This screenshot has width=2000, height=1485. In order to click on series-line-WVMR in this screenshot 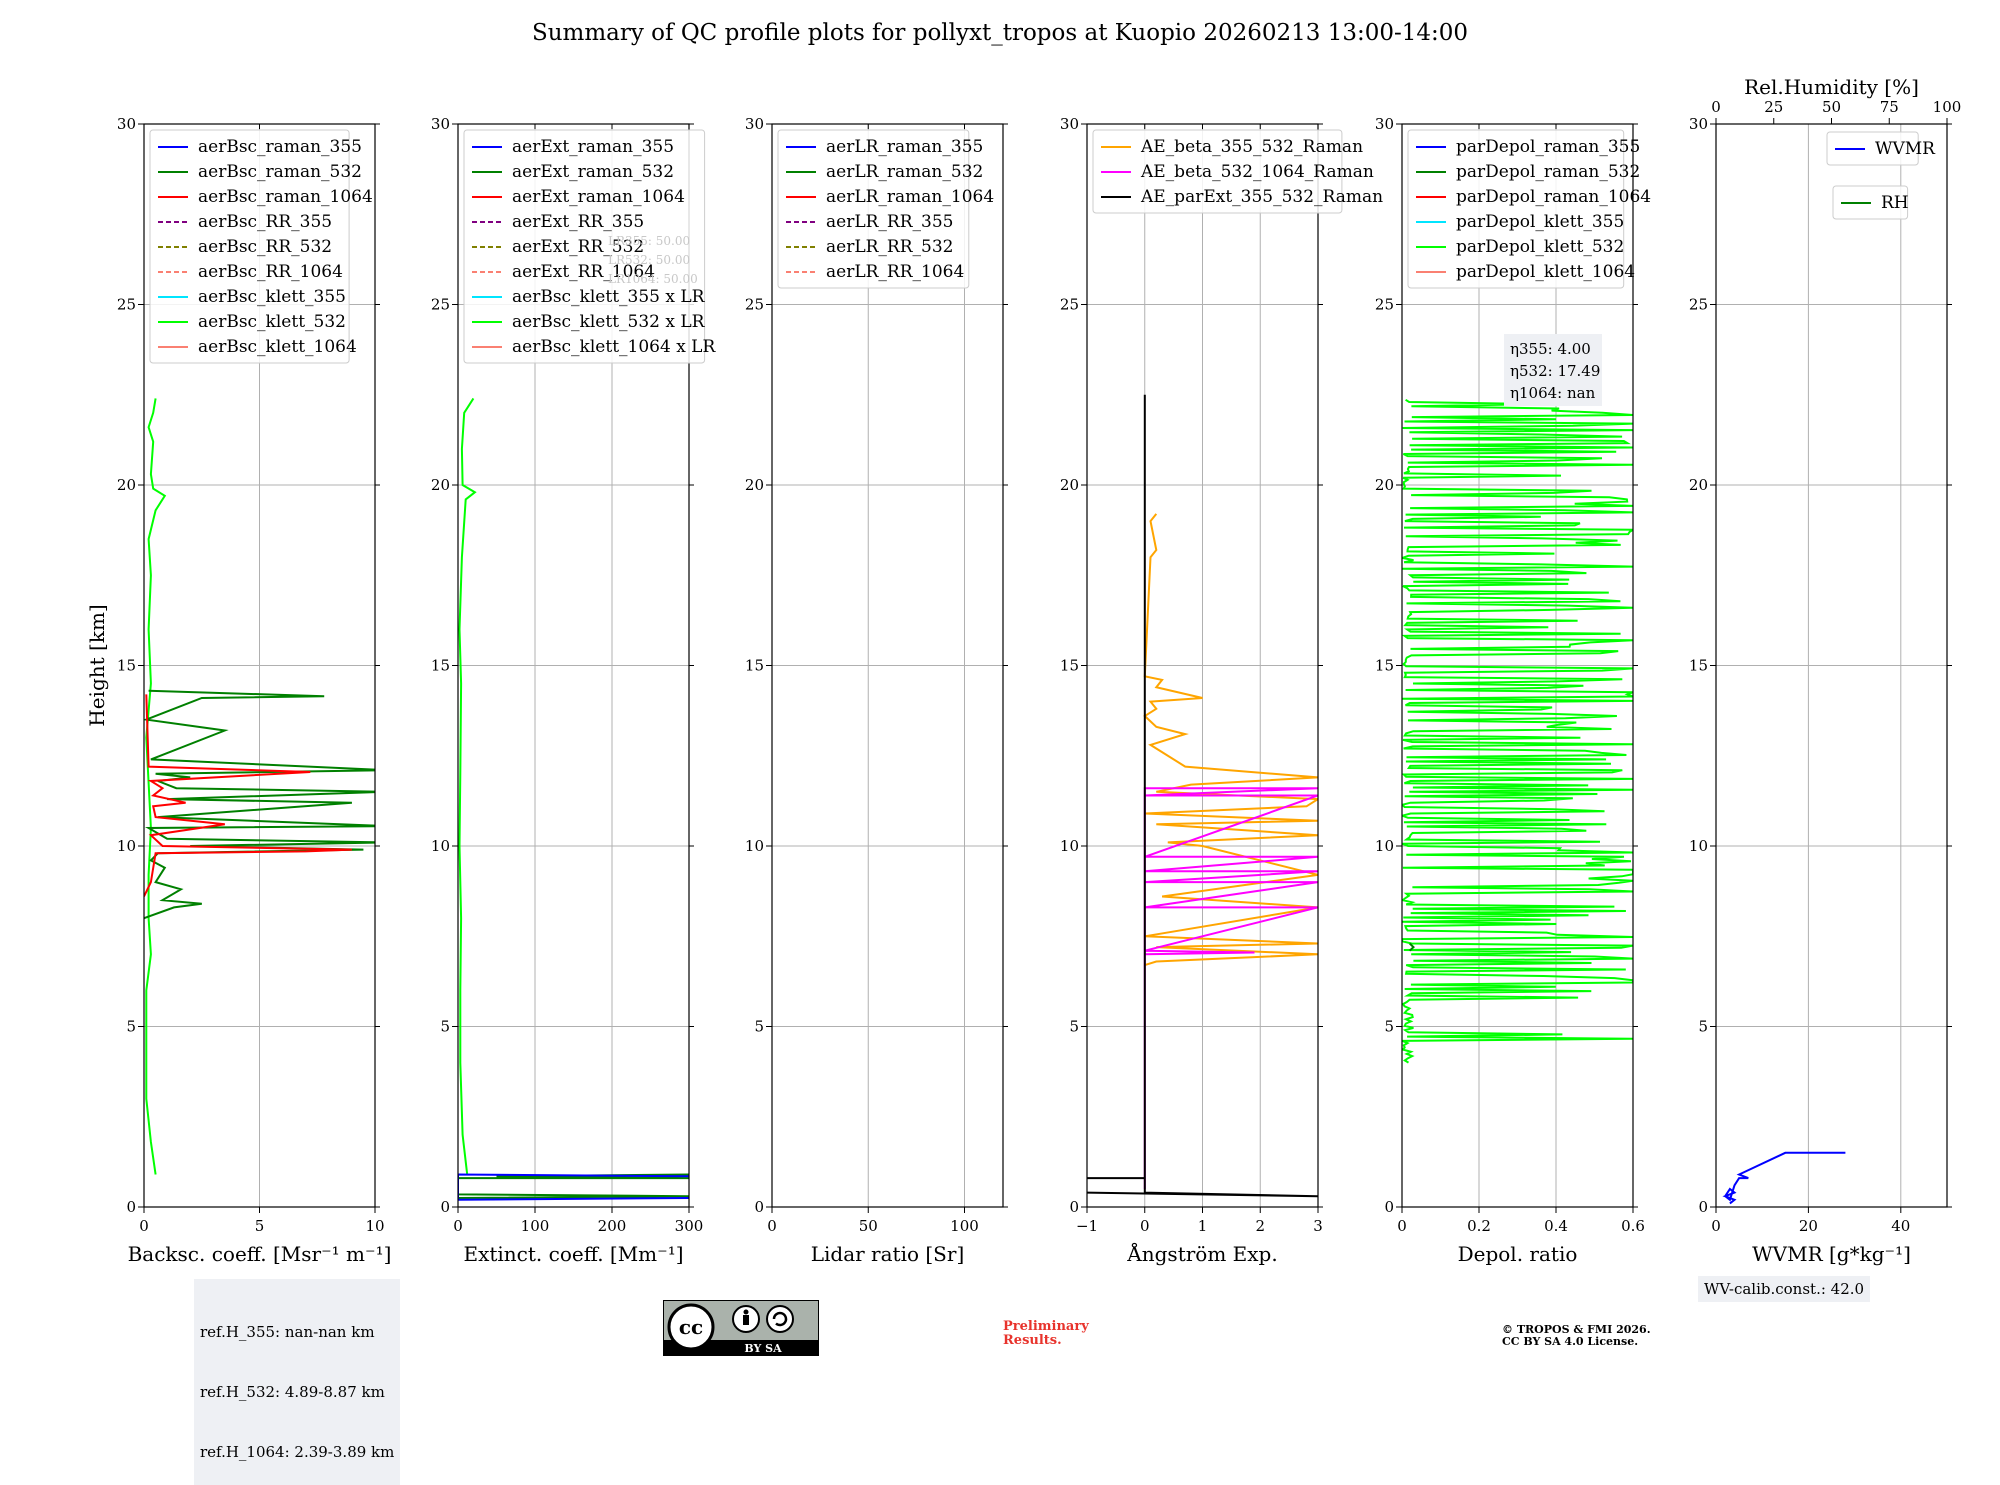, I will do `click(1784, 1178)`.